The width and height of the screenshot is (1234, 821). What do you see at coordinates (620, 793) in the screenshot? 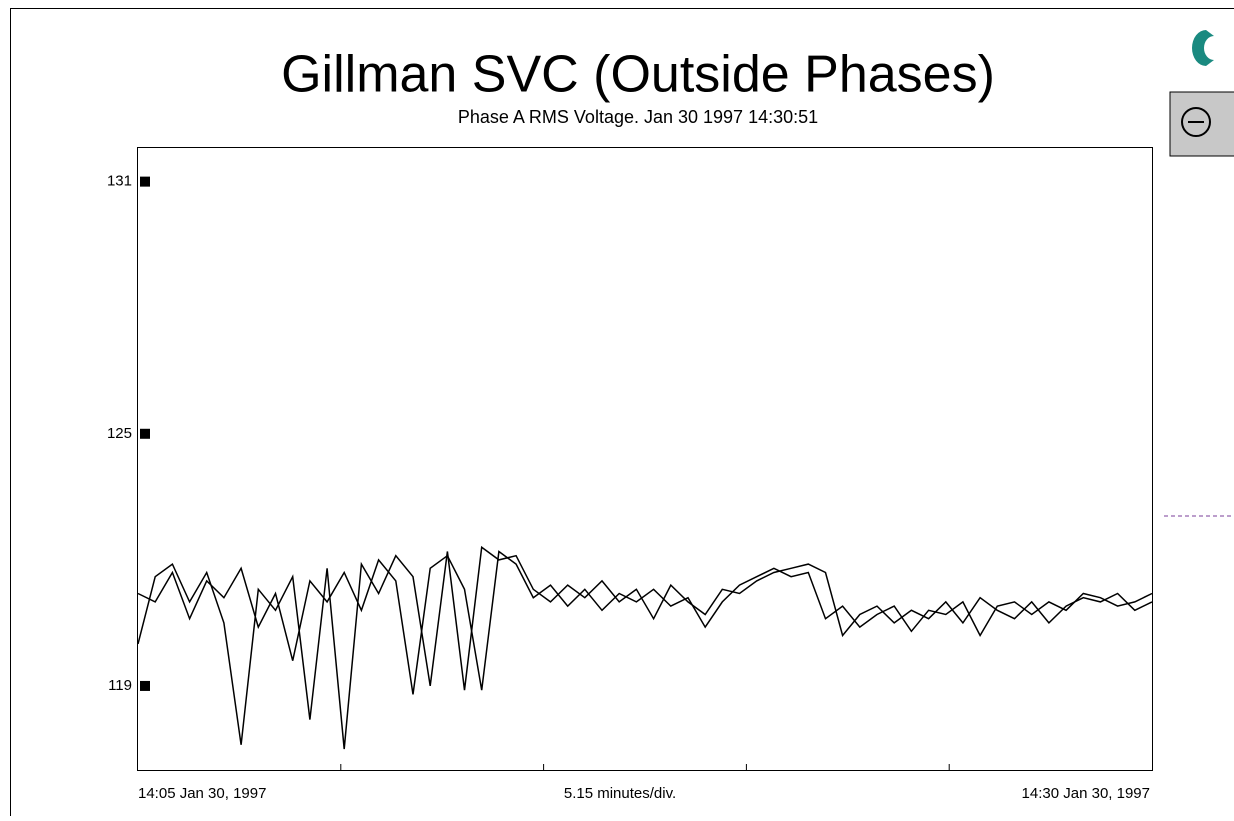
I see `x-label: 5.15 minutes/div.` at bounding box center [620, 793].